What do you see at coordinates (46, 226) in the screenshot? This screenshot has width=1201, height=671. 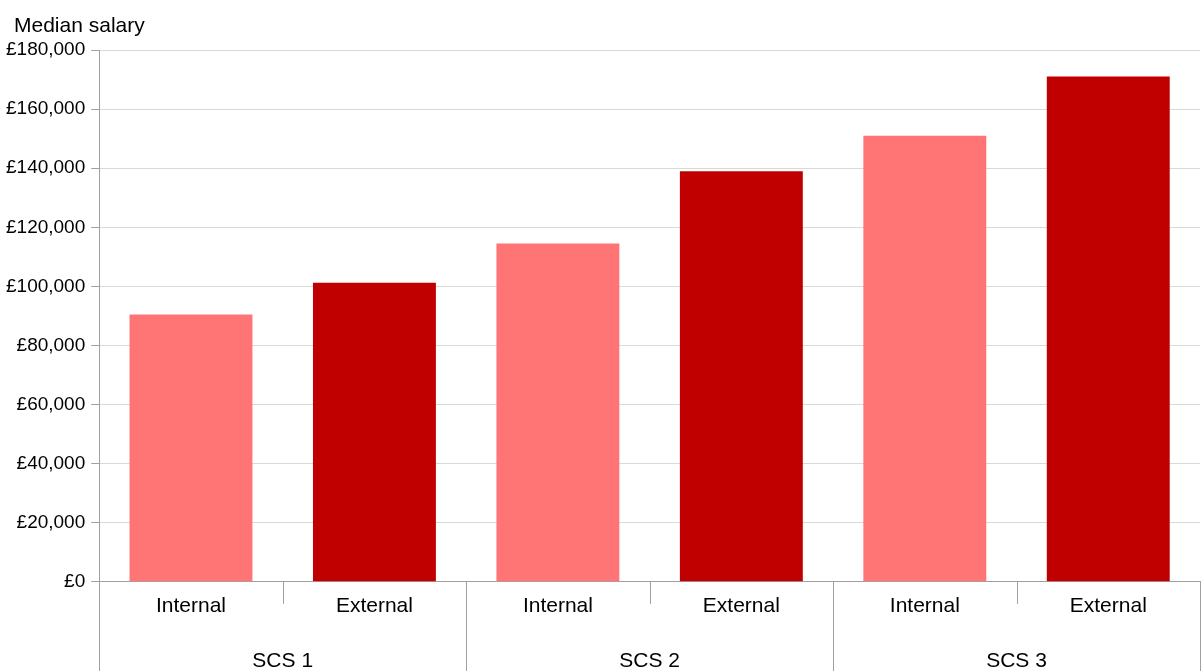 I see `y-tick-label: £120,000` at bounding box center [46, 226].